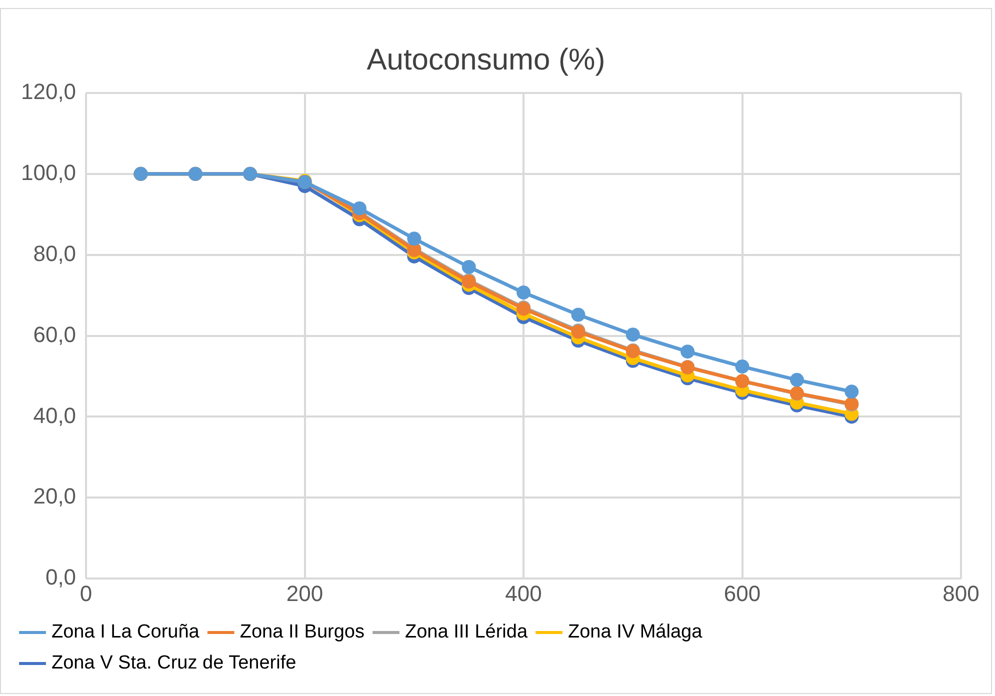 The width and height of the screenshot is (995, 696). What do you see at coordinates (174, 663) in the screenshot?
I see `legend-label: Zona V Sta. Cruz de Tenerife` at bounding box center [174, 663].